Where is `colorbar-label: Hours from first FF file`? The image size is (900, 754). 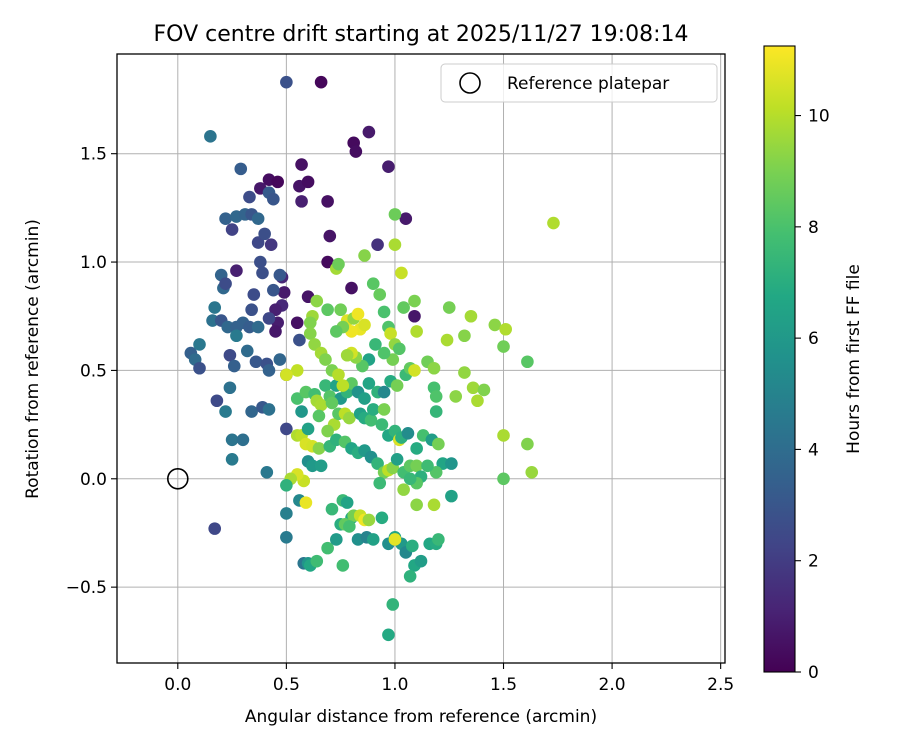 colorbar-label: Hours from first FF file is located at coordinates (854, 359).